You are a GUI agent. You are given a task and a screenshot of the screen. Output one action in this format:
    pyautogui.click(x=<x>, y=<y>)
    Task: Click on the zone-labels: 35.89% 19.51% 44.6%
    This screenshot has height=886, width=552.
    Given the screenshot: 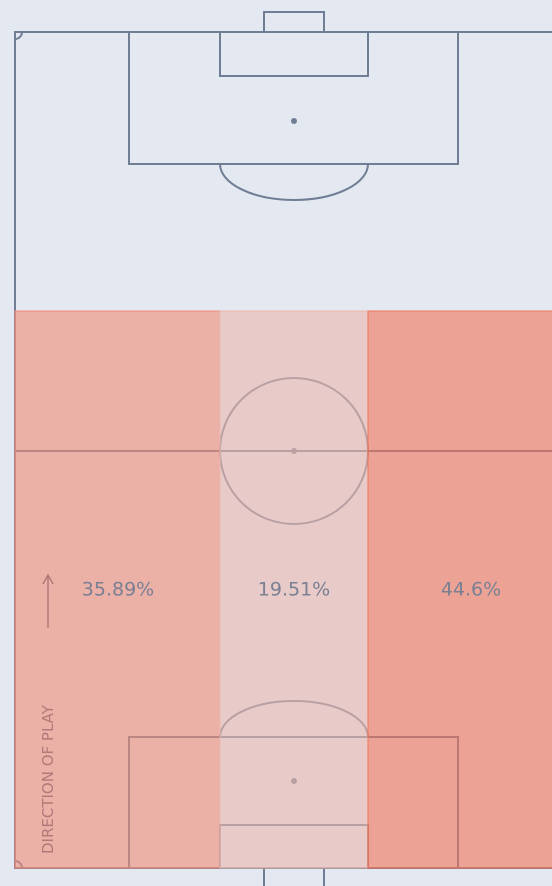 What is the action you would take?
    pyautogui.click(x=291, y=590)
    